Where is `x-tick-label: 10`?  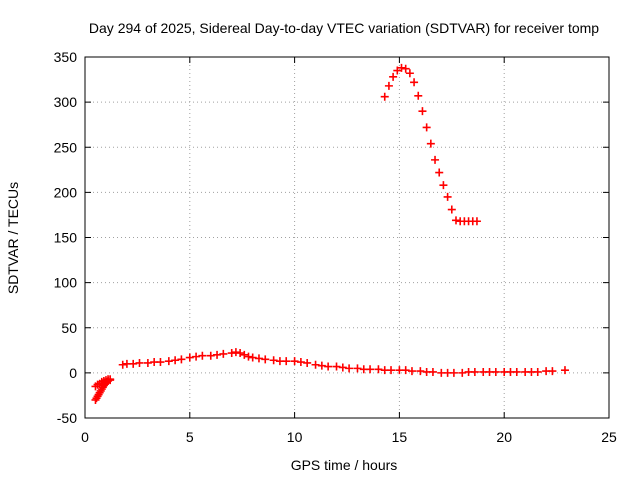 x-tick-label: 10 is located at coordinates (295, 437).